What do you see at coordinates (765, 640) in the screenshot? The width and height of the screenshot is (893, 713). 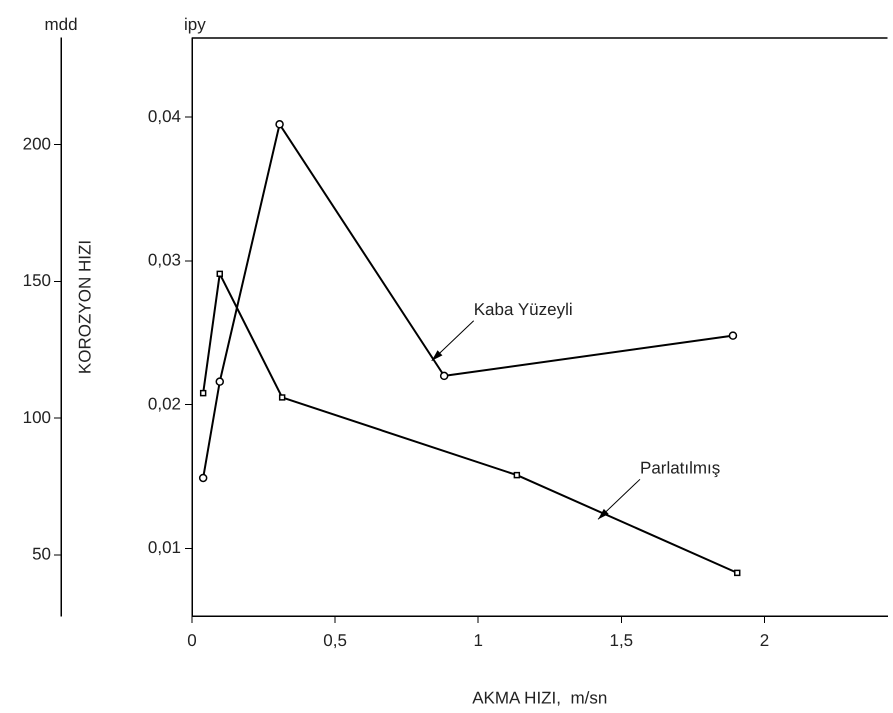 I see `x-tick-label: 2` at bounding box center [765, 640].